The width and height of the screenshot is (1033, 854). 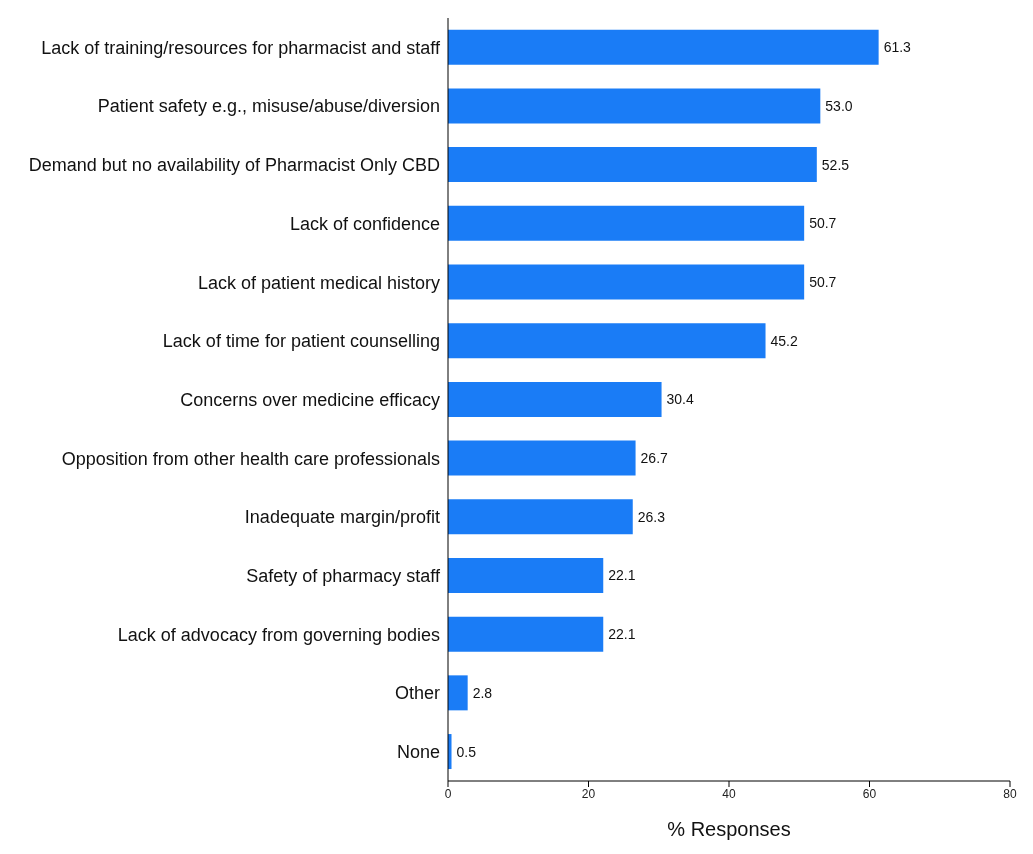 I want to click on data-label: 52.5, so click(x=835, y=164).